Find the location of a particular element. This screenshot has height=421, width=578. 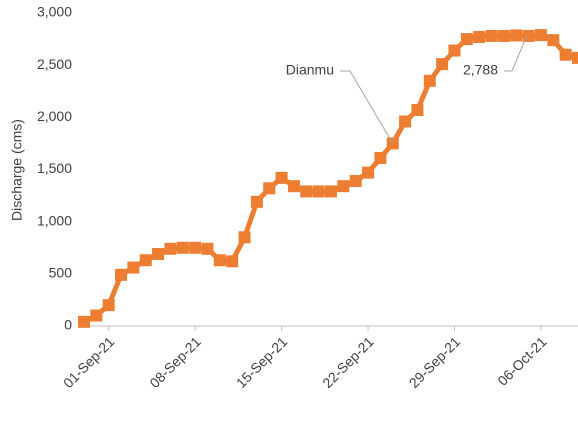

x-tick-label: 01-Sep-21 is located at coordinates (89, 362).